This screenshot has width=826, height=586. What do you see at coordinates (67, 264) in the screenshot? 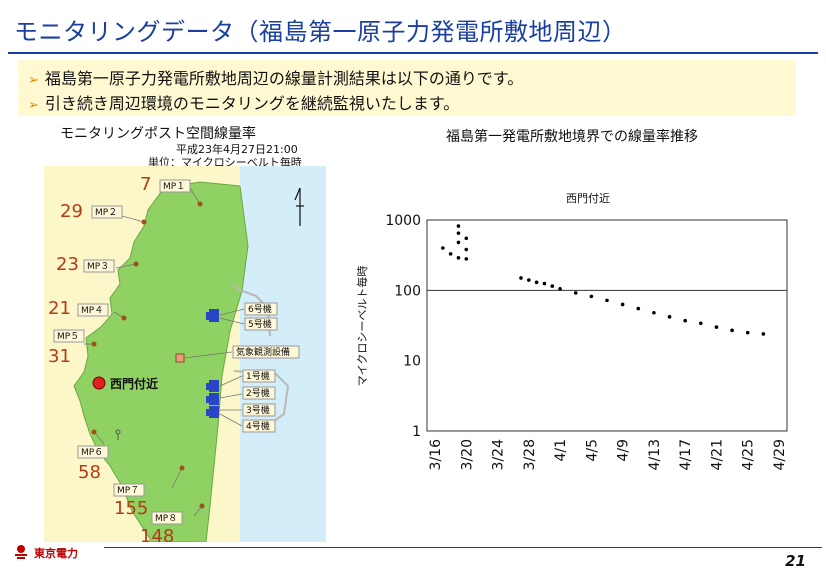
I see `mp3-value: 23` at bounding box center [67, 264].